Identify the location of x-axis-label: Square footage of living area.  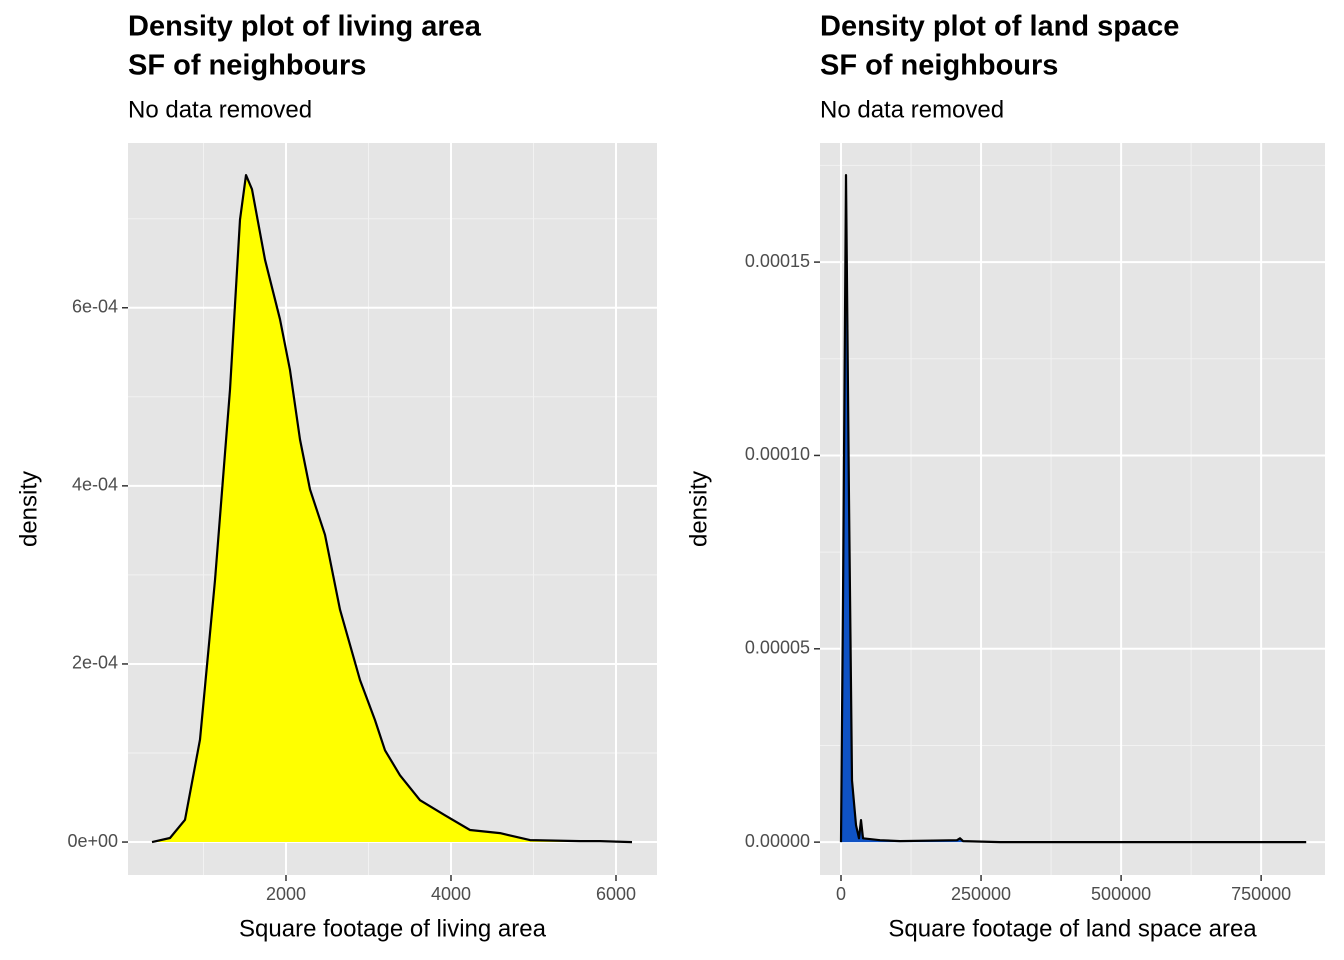
(393, 928).